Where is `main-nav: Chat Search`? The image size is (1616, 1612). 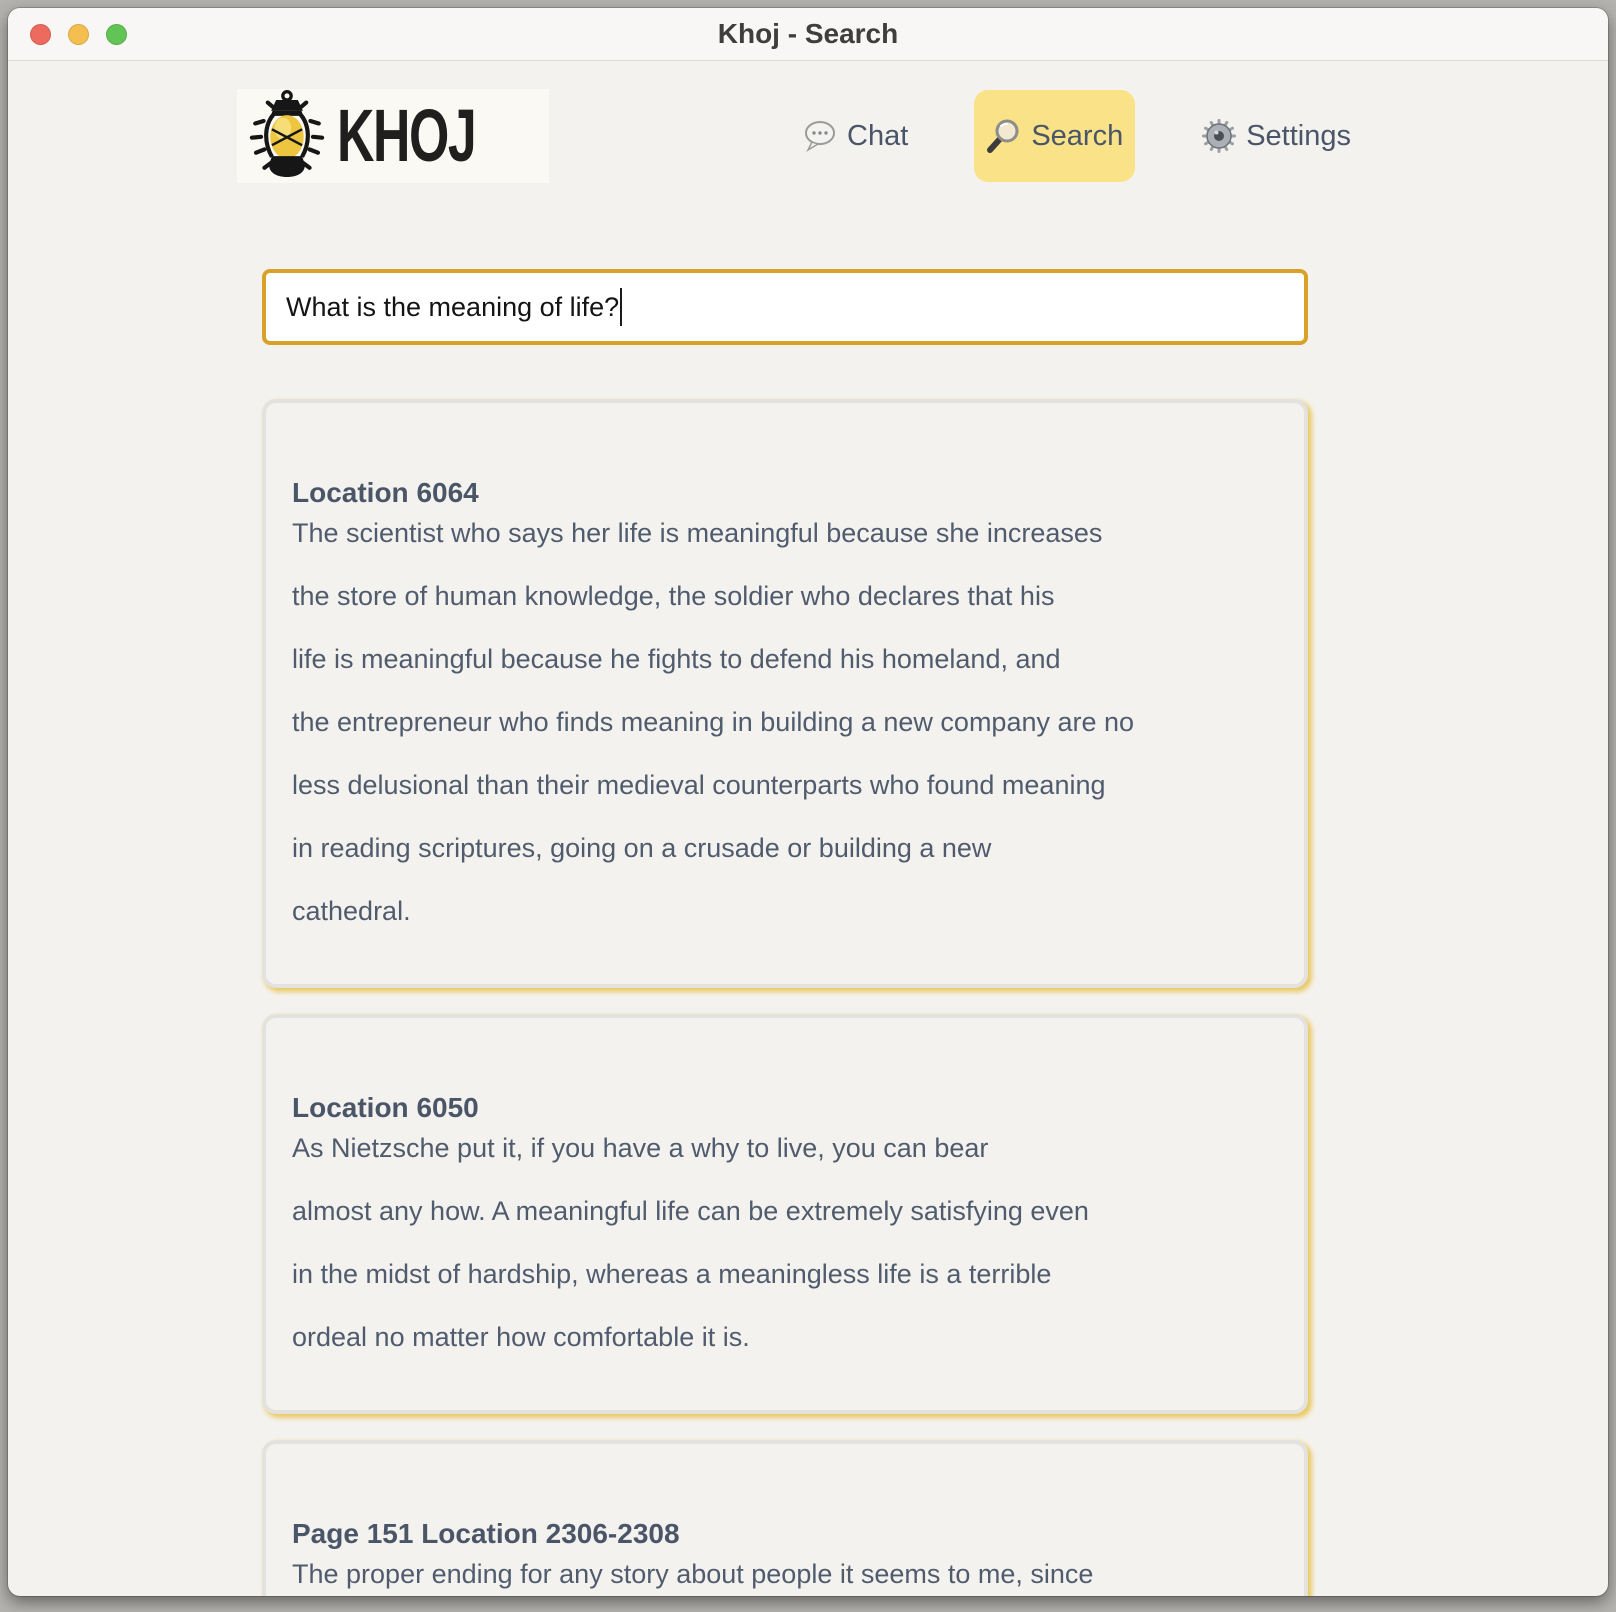
main-nav: Chat Search is located at coordinates (1076, 136).